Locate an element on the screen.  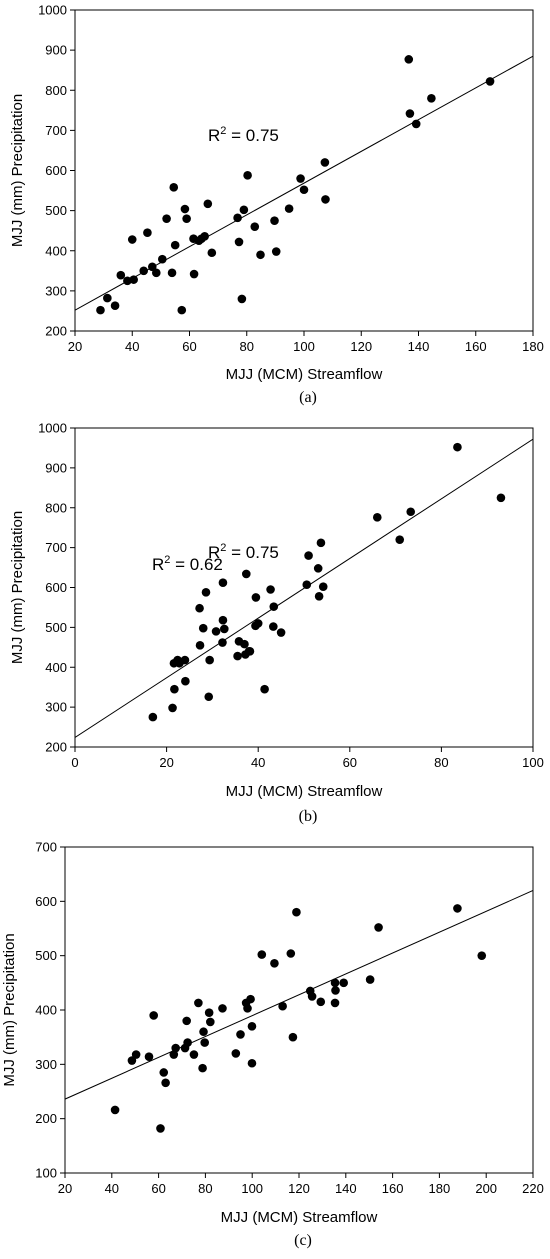
r-squared-annotation: R2 = 0.62 is located at coordinates (187, 564).